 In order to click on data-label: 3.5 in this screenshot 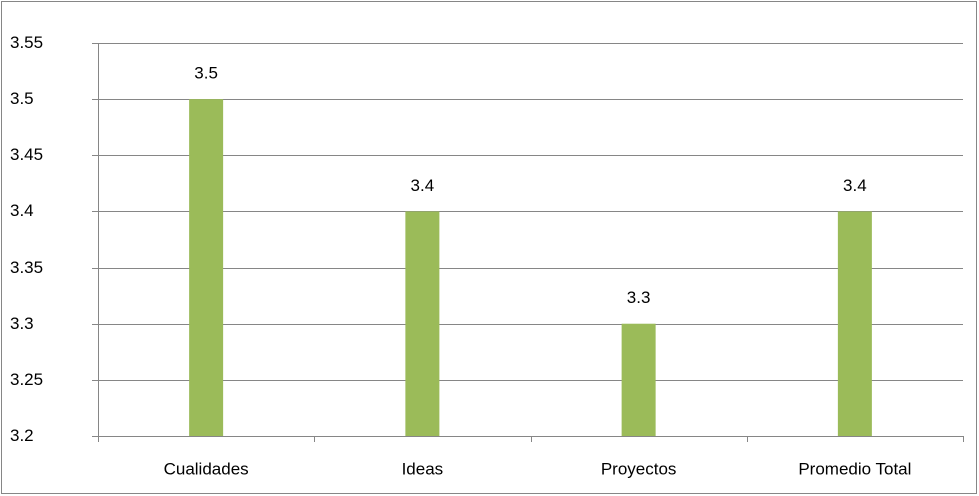, I will do `click(206, 73)`.